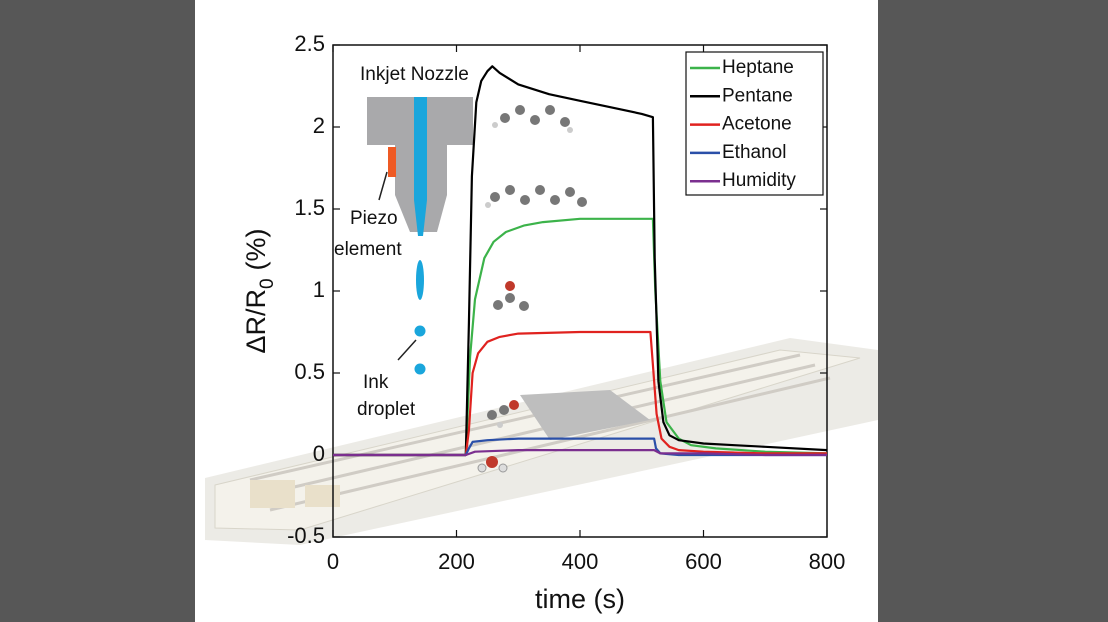 Image resolution: width=1108 pixels, height=622 pixels. What do you see at coordinates (703, 561) in the screenshot?
I see `x-tick-label: 600` at bounding box center [703, 561].